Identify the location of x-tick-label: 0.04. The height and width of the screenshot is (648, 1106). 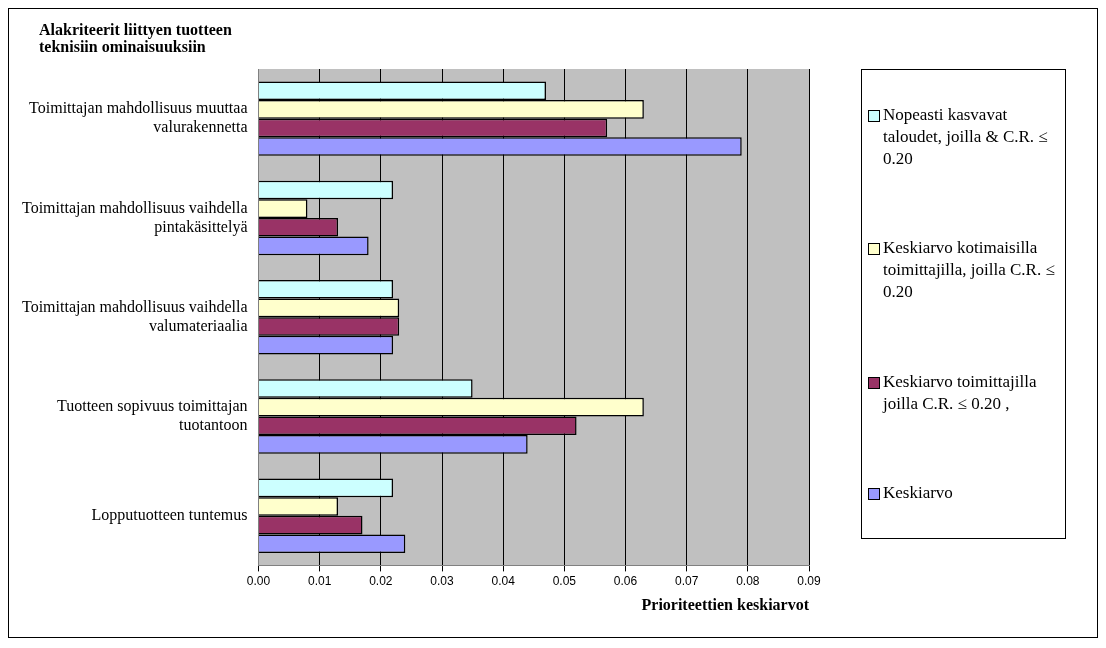
(503, 580).